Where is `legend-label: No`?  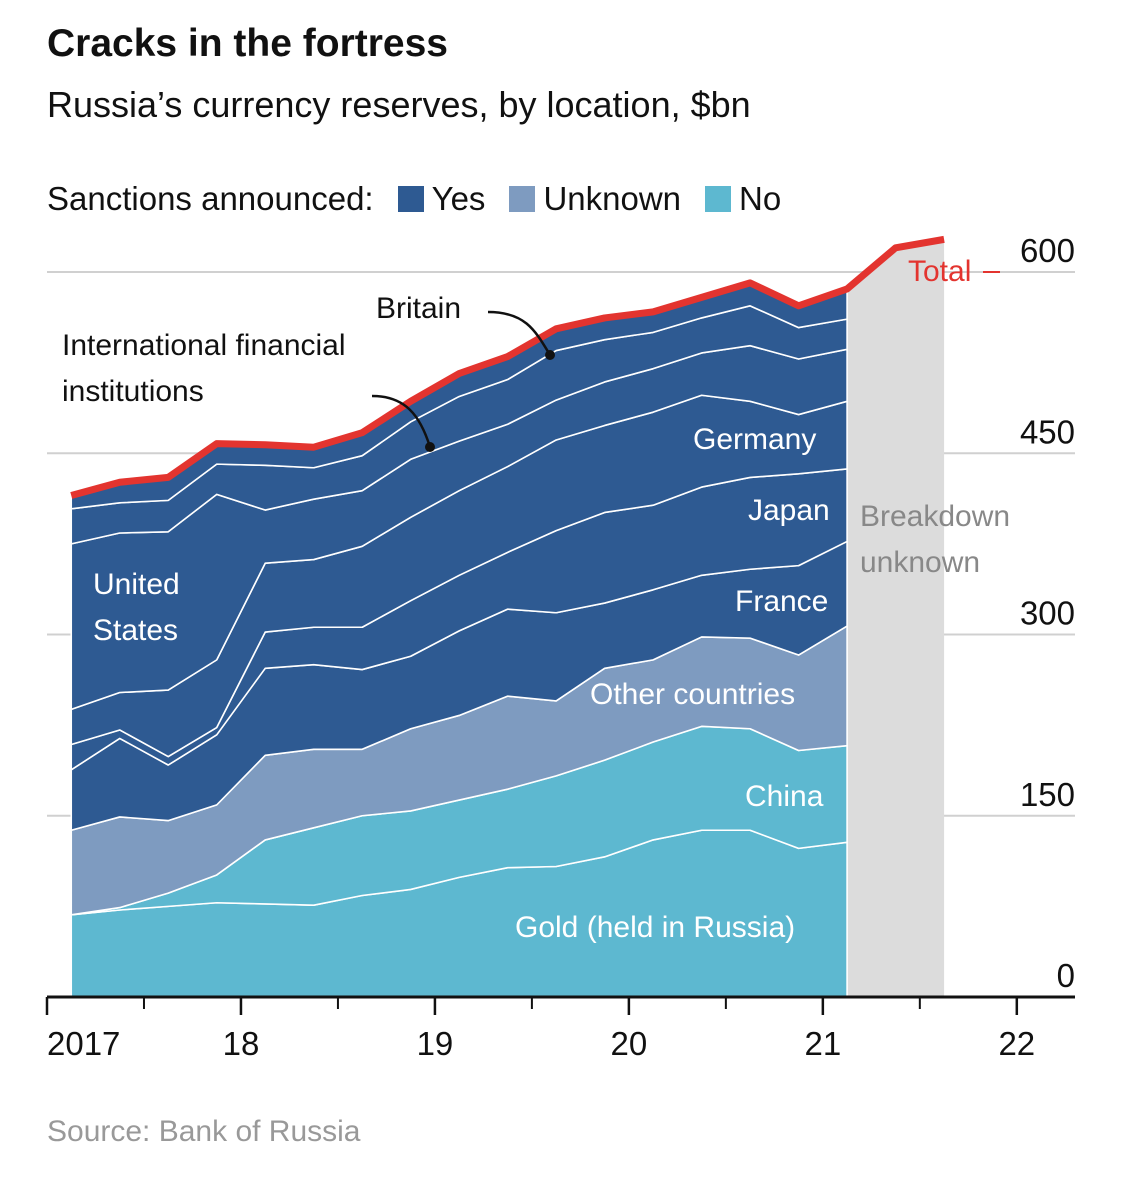 legend-label: No is located at coordinates (760, 198).